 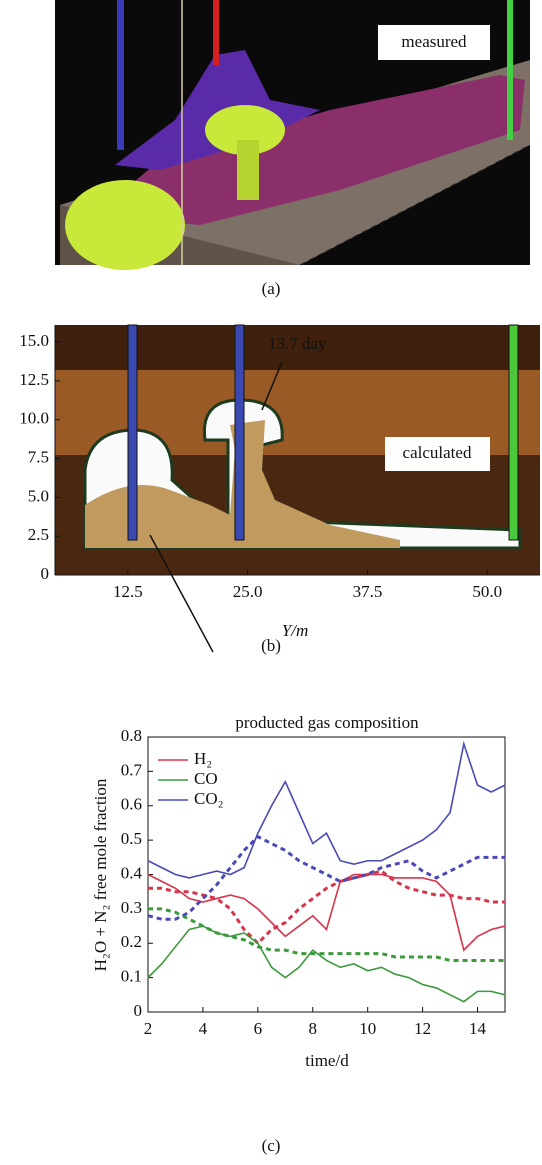 What do you see at coordinates (415, 205) in the screenshot?
I see `box-edge` at bounding box center [415, 205].